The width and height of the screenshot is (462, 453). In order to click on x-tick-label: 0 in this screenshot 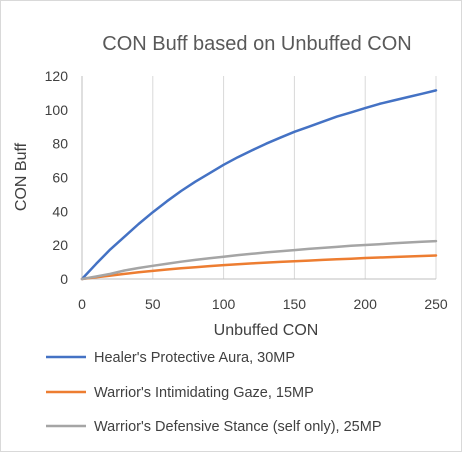, I will do `click(82, 304)`.